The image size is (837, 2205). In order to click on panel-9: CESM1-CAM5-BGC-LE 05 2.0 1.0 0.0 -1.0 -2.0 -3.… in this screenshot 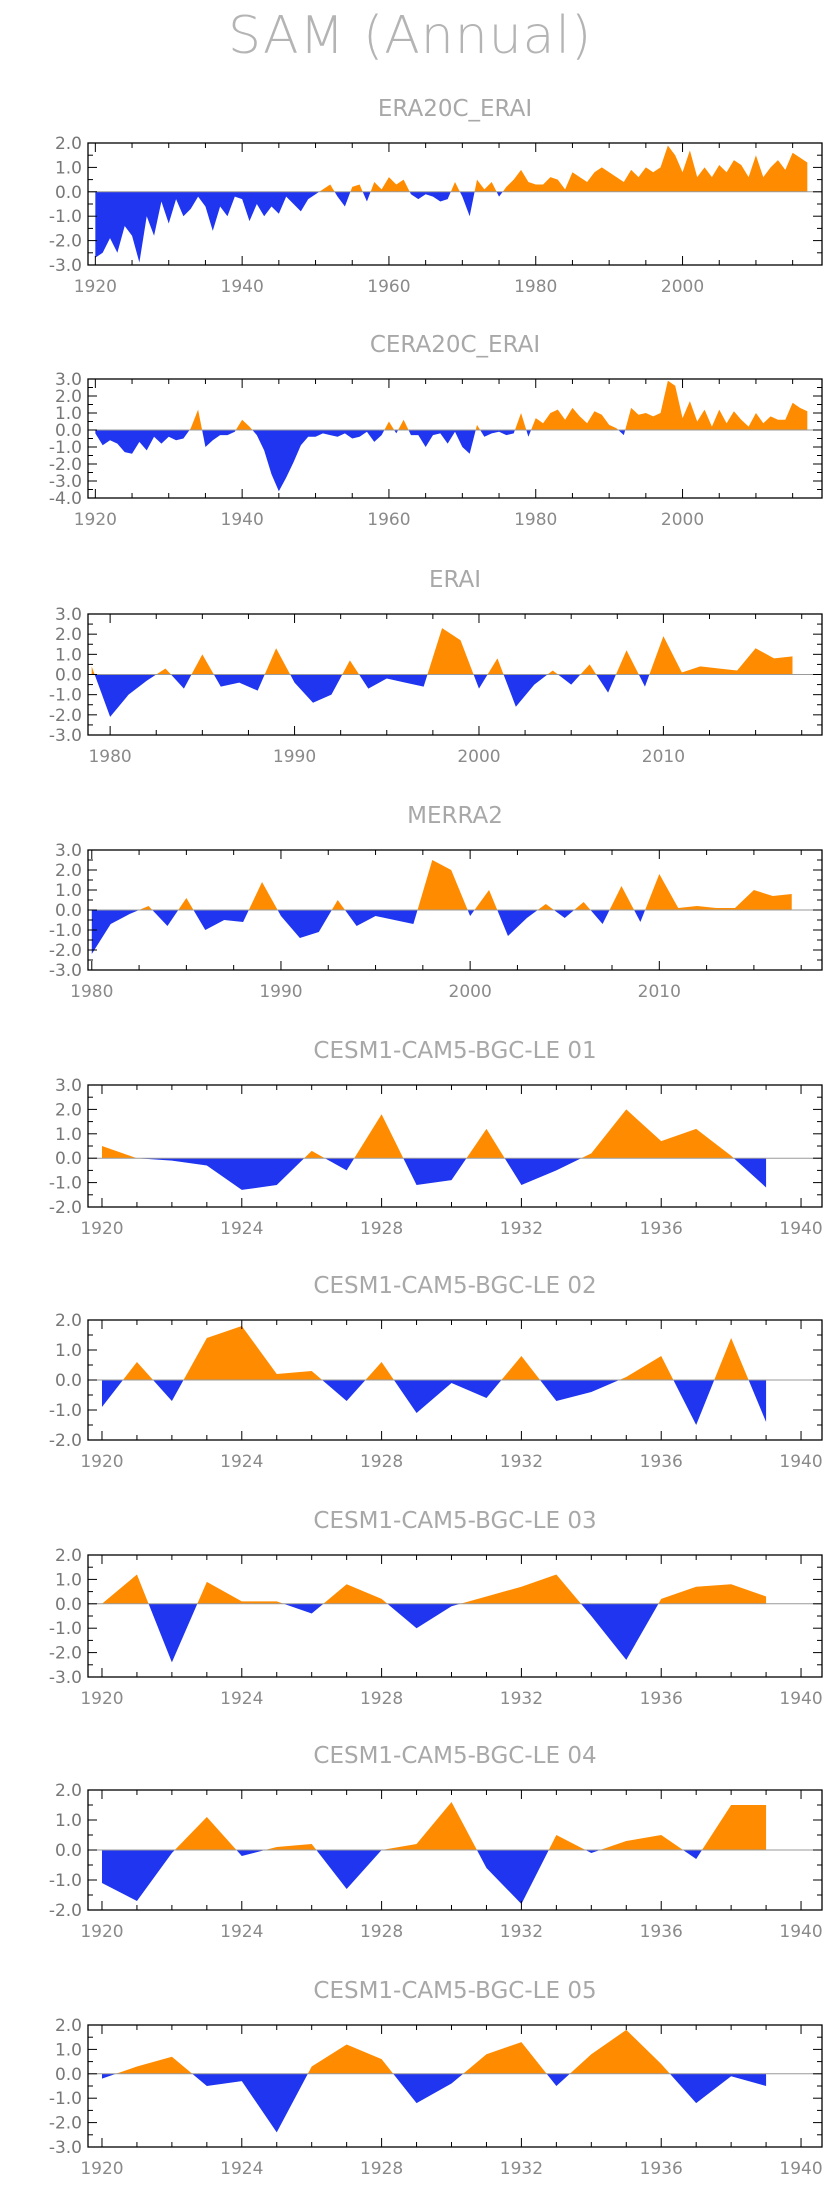, I will do `click(436, 2078)`.